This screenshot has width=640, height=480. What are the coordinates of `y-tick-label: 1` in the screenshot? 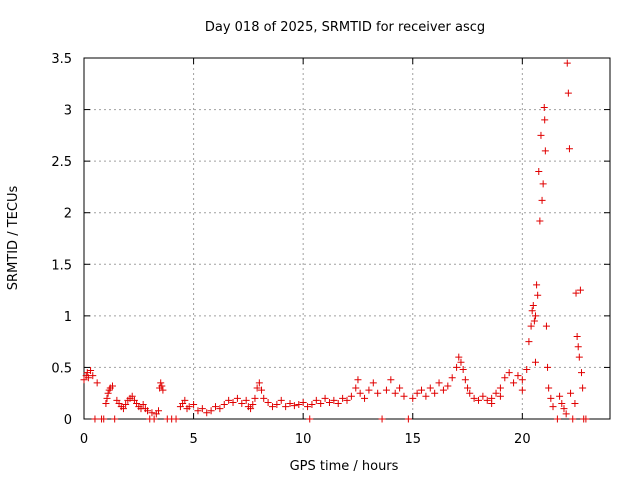 It's located at (68, 317).